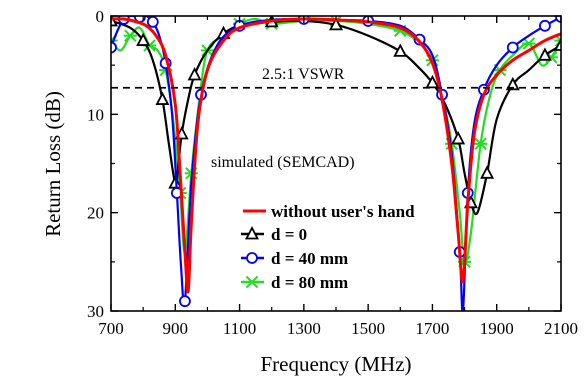 The image size is (586, 377). What do you see at coordinates (368, 328) in the screenshot?
I see `x-tick-label: 1500` at bounding box center [368, 328].